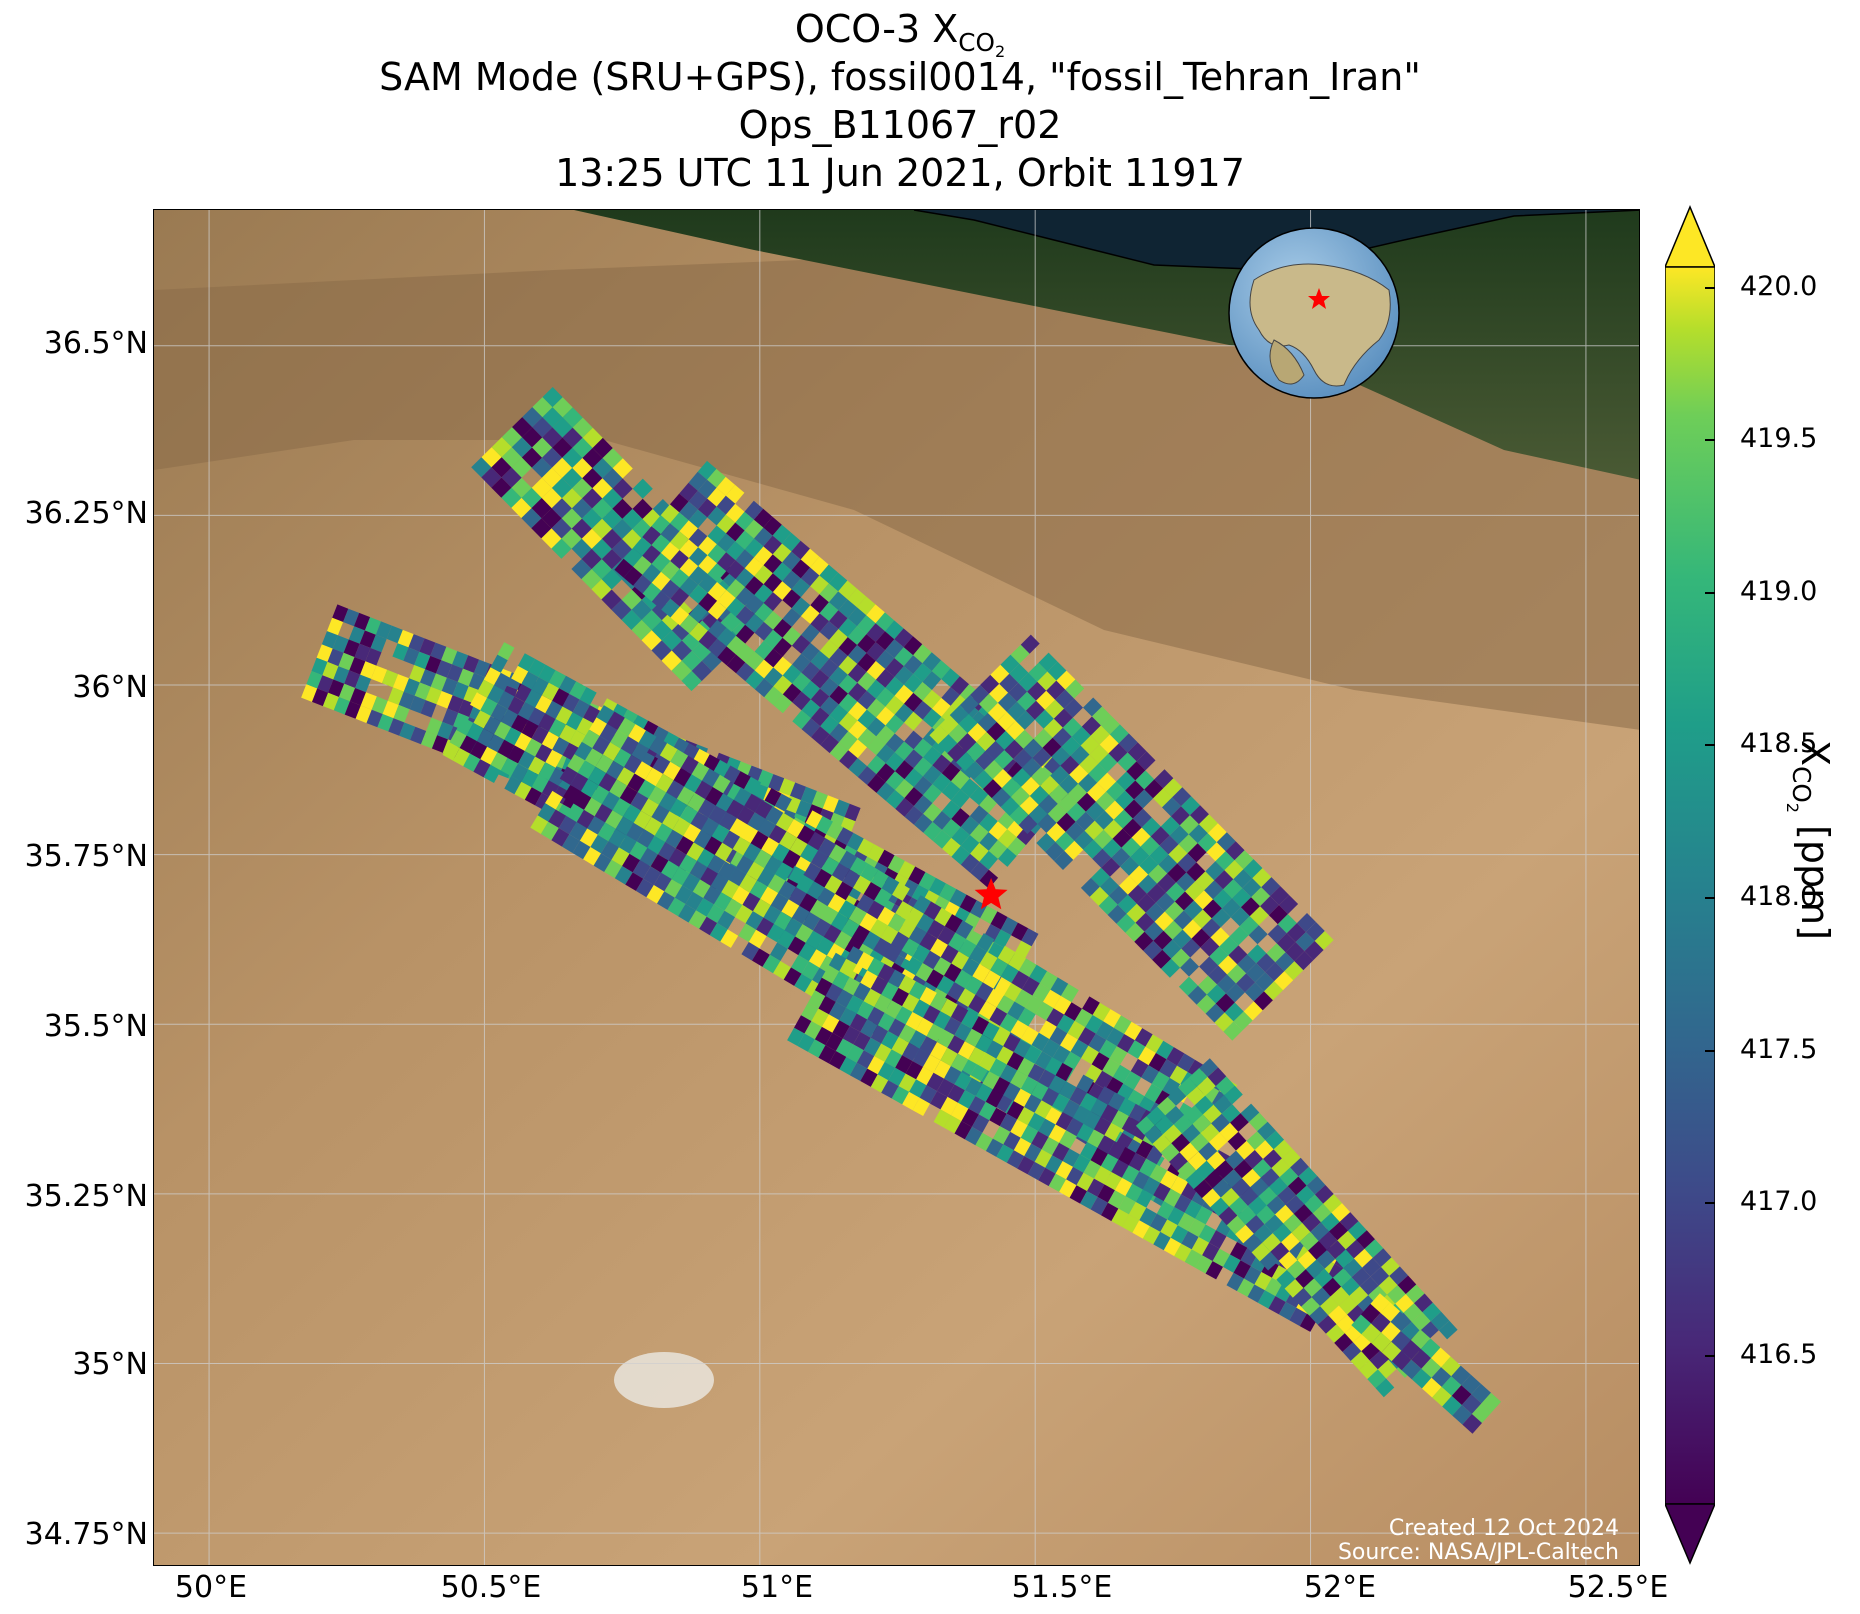 The image size is (1860, 1614). Describe the element at coordinates (1478, 1552) in the screenshot. I see `credit-source: Source: NASA/JPL-Caltech` at that location.